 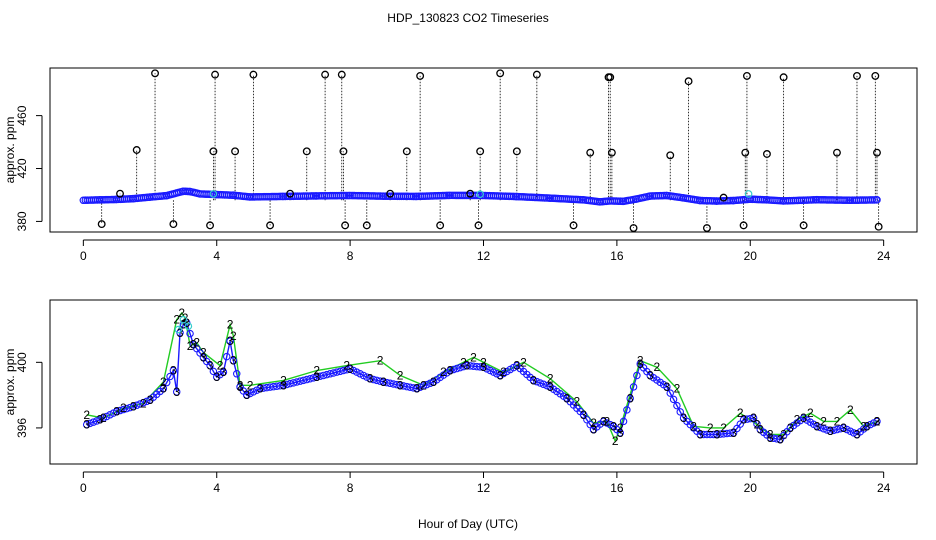 I want to click on bottom-x-tick-label: 8, so click(x=350, y=488).